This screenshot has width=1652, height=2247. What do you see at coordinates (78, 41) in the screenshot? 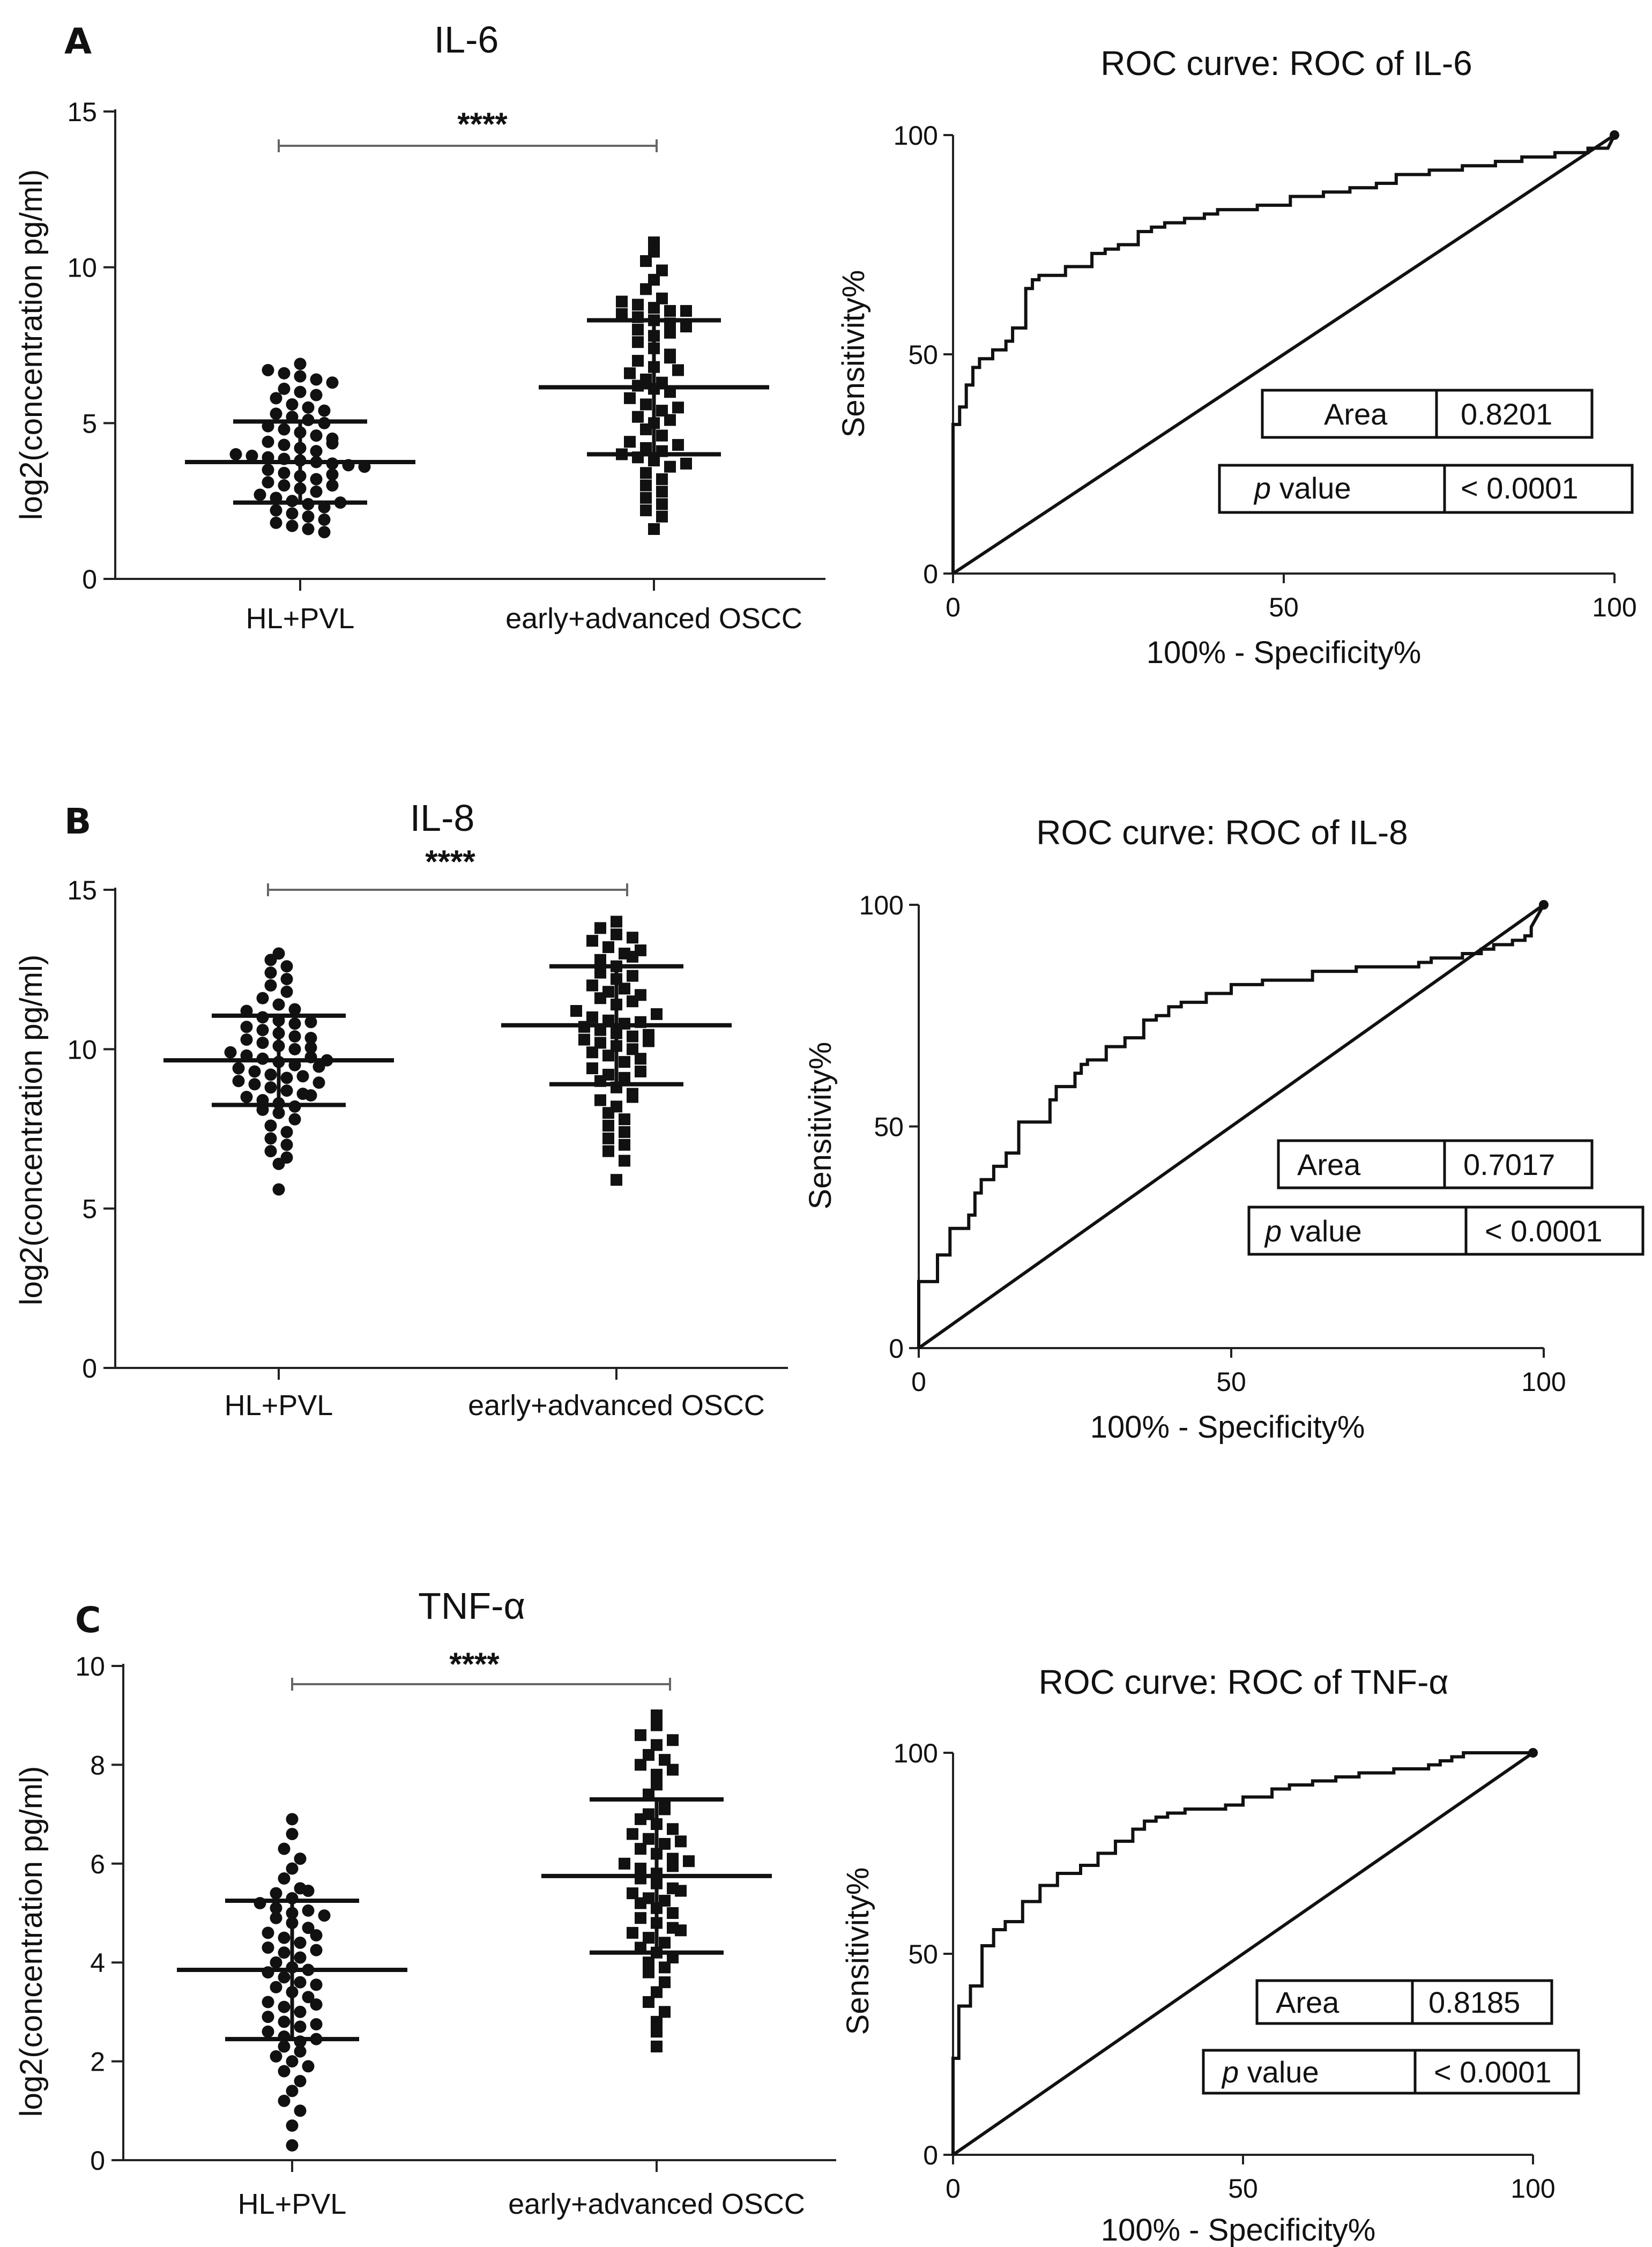
I see `panel-letter-a: A` at bounding box center [78, 41].